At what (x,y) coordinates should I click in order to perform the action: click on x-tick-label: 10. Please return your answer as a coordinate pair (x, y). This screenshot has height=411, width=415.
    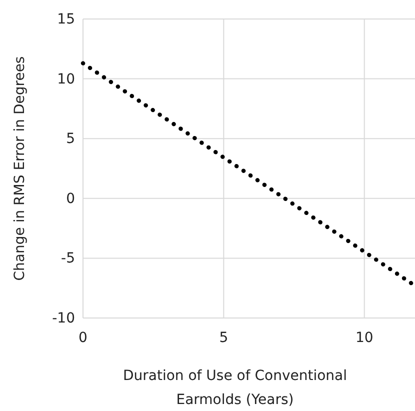
    Looking at the image, I should click on (364, 338).